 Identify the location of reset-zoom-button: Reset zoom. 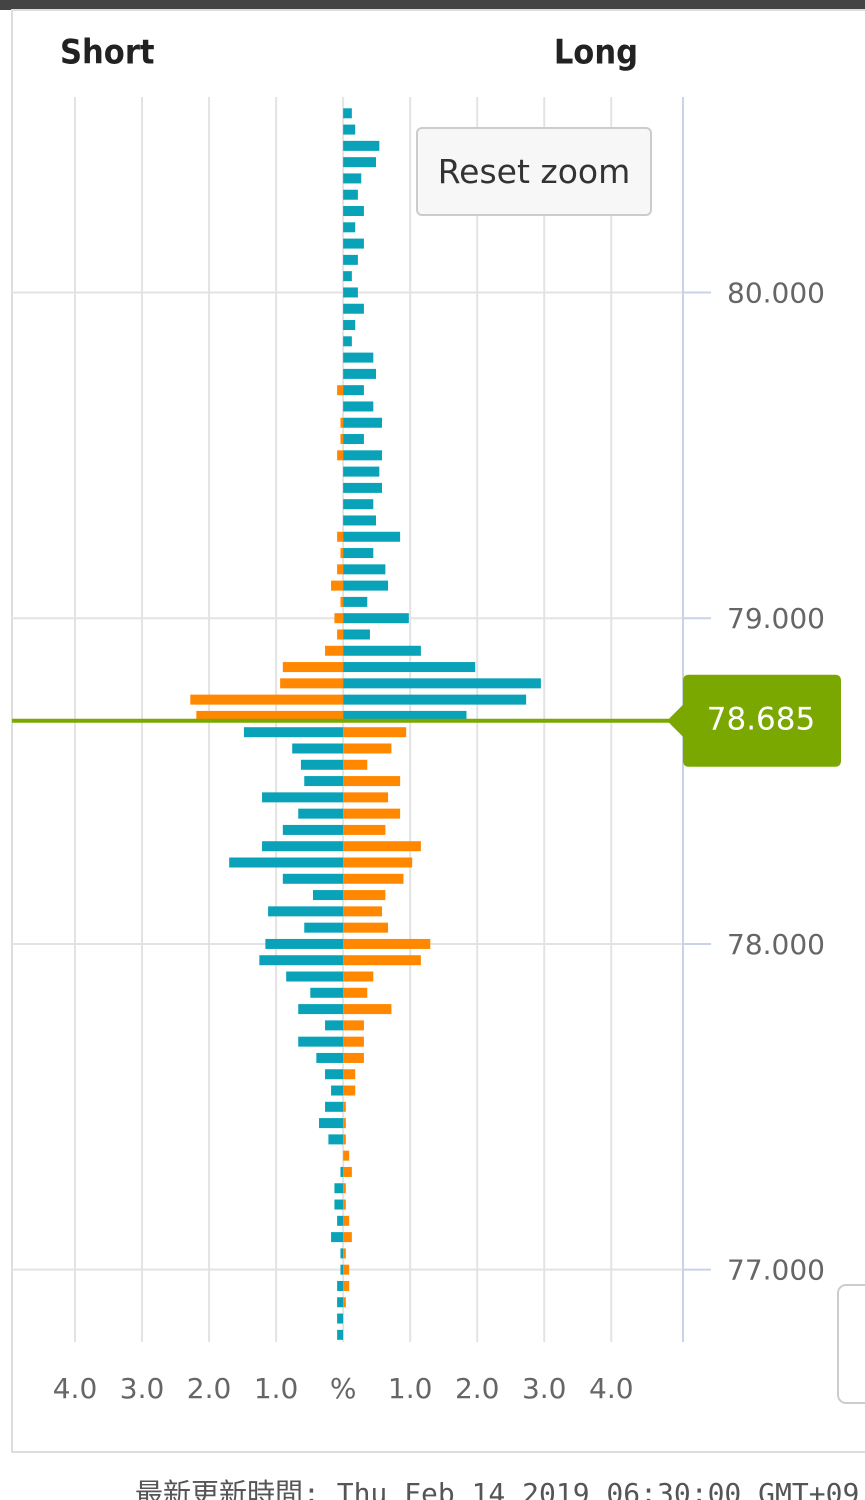
(534, 171).